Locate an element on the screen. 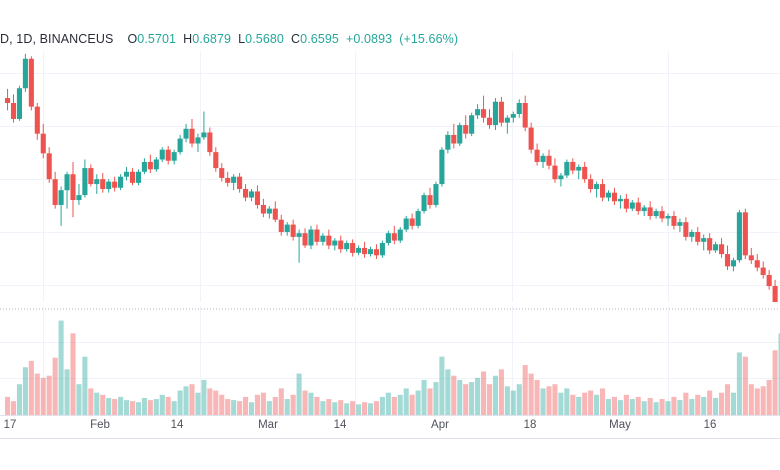 The image size is (780, 470). time-axis-tick: 16 is located at coordinates (710, 425).